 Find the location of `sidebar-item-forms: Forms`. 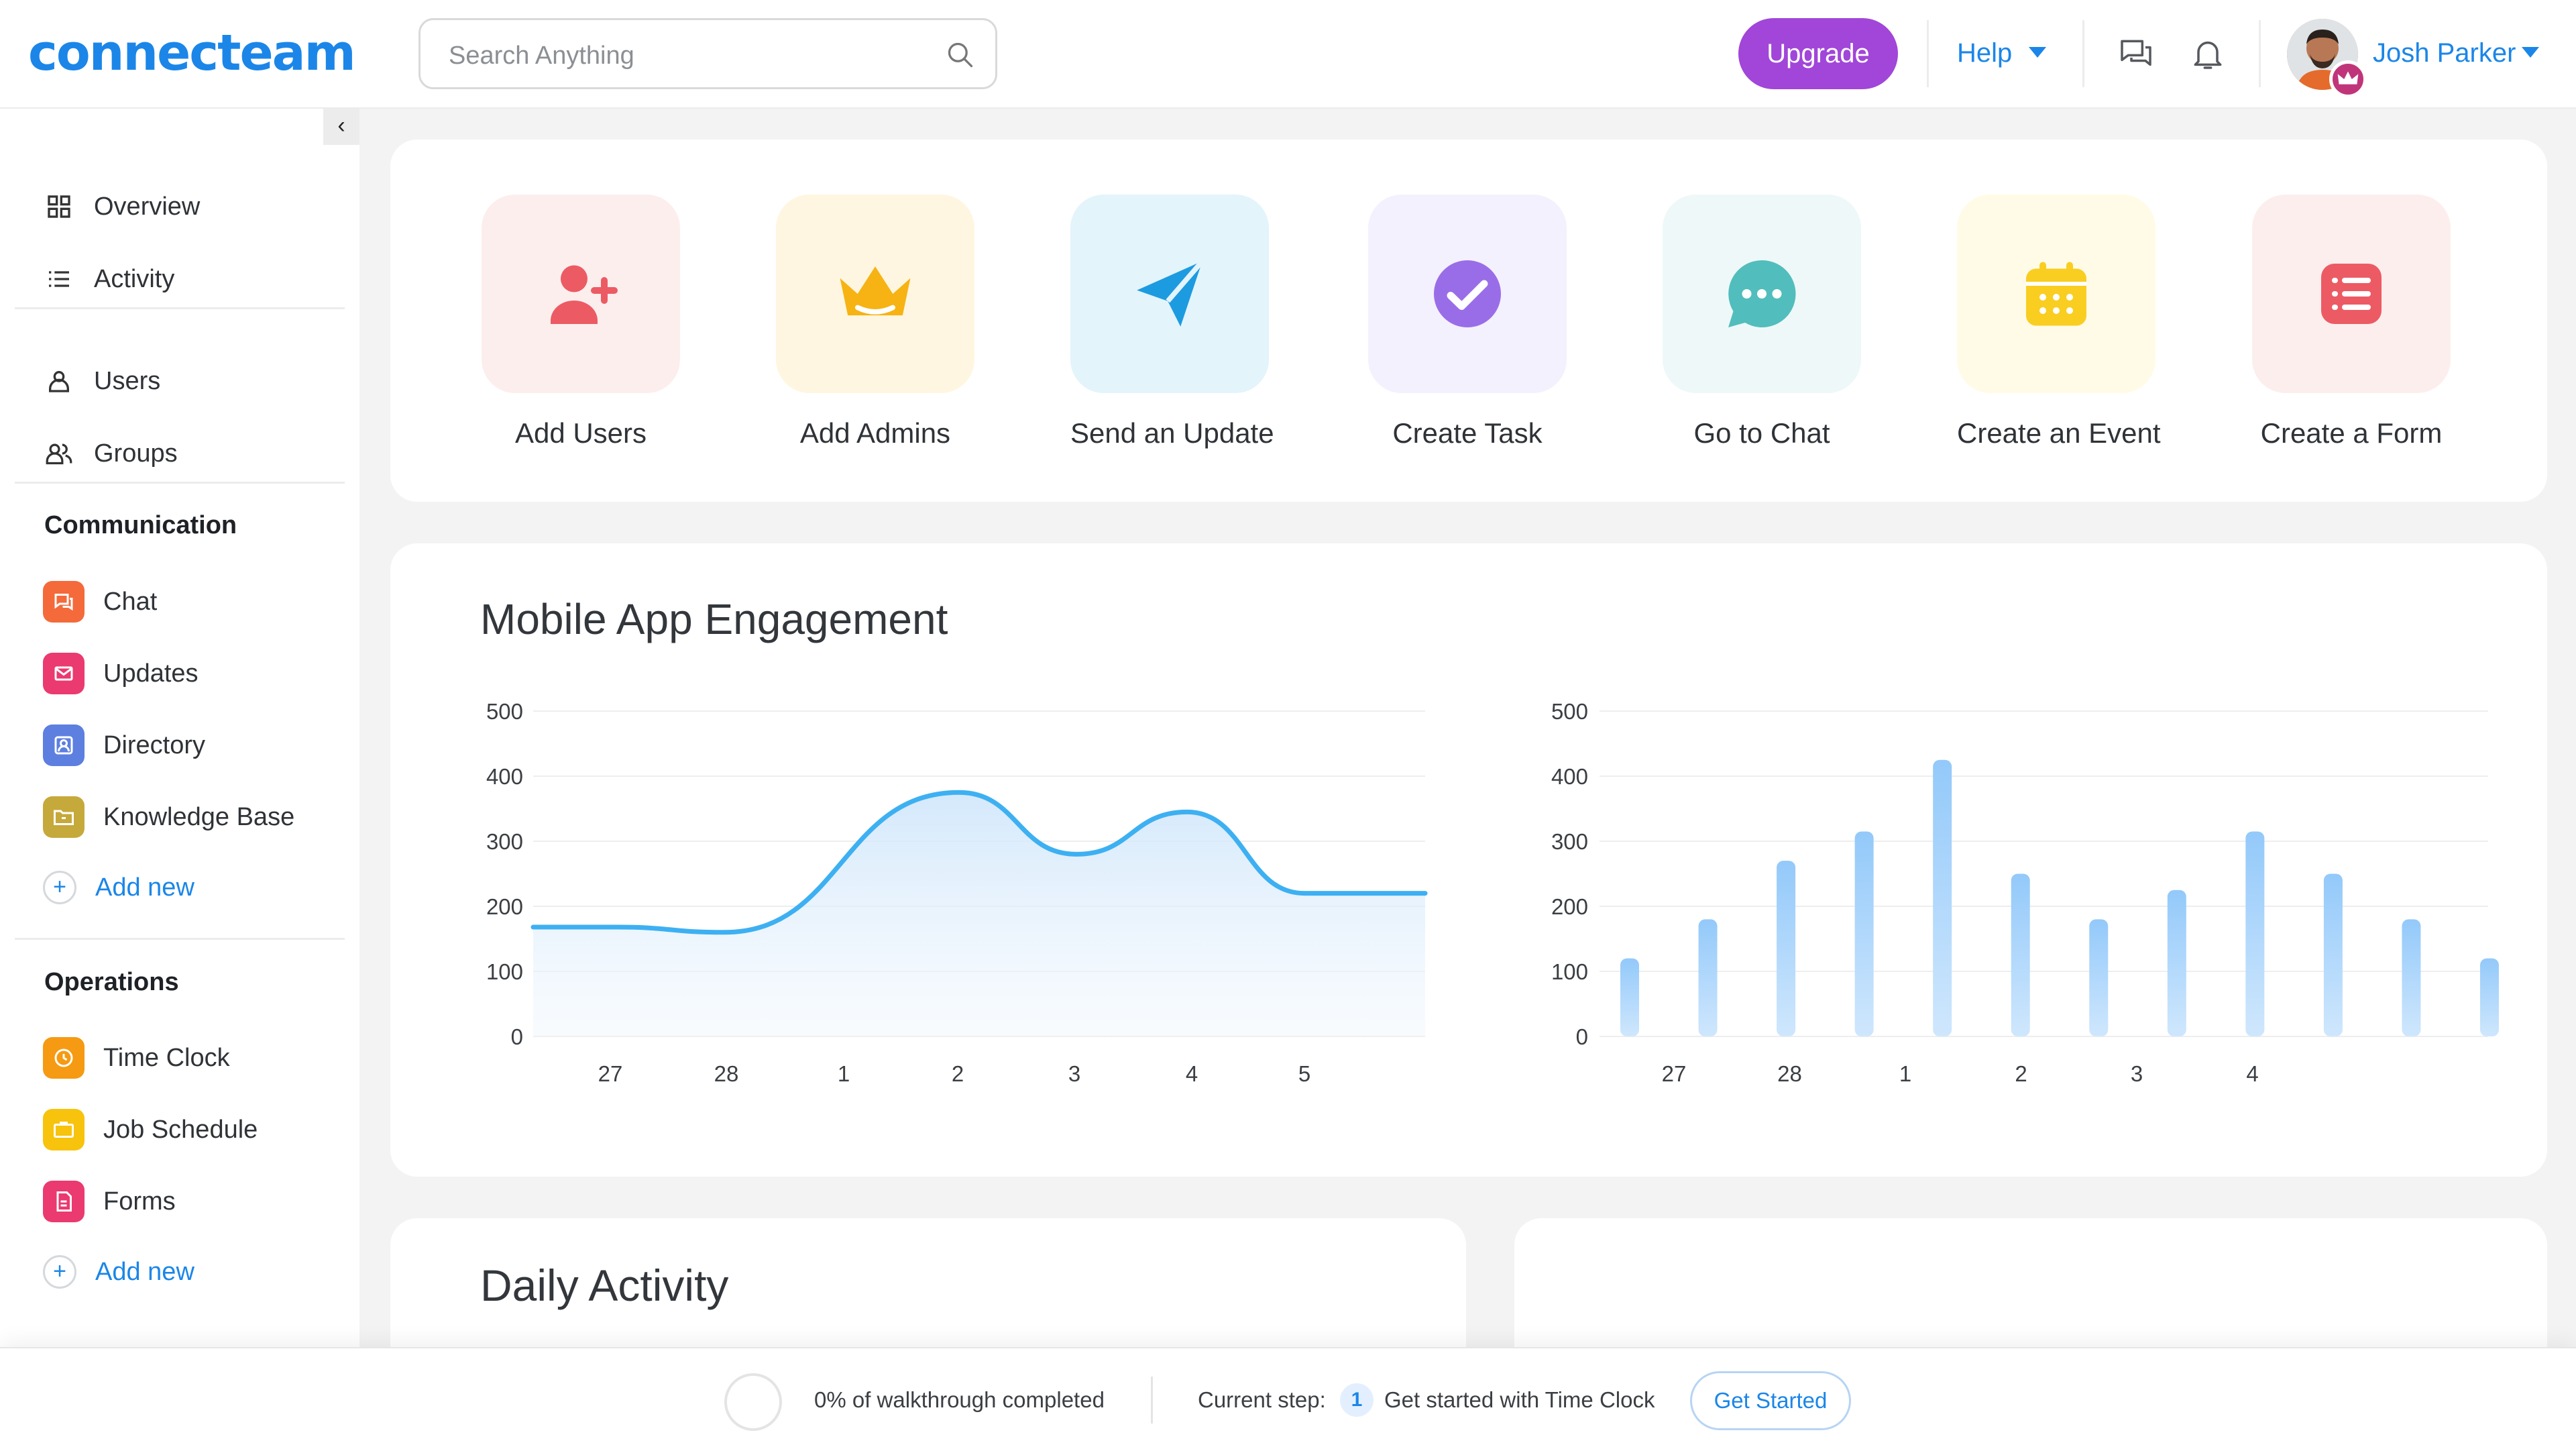

sidebar-item-forms: Forms is located at coordinates (109, 1201).